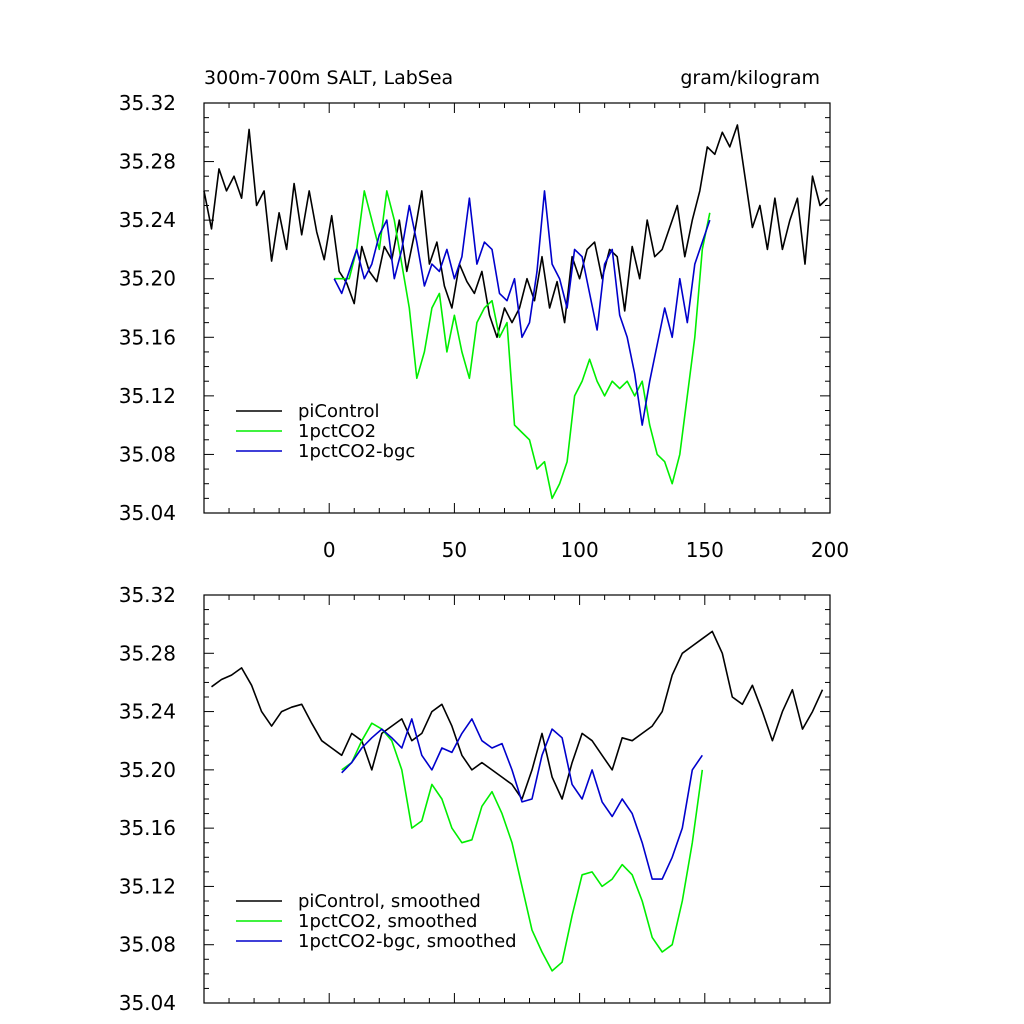 Image resolution: width=1024 pixels, height=1024 pixels. What do you see at coordinates (389, 901) in the screenshot?
I see `legend-label: piControl, smoothed` at bounding box center [389, 901].